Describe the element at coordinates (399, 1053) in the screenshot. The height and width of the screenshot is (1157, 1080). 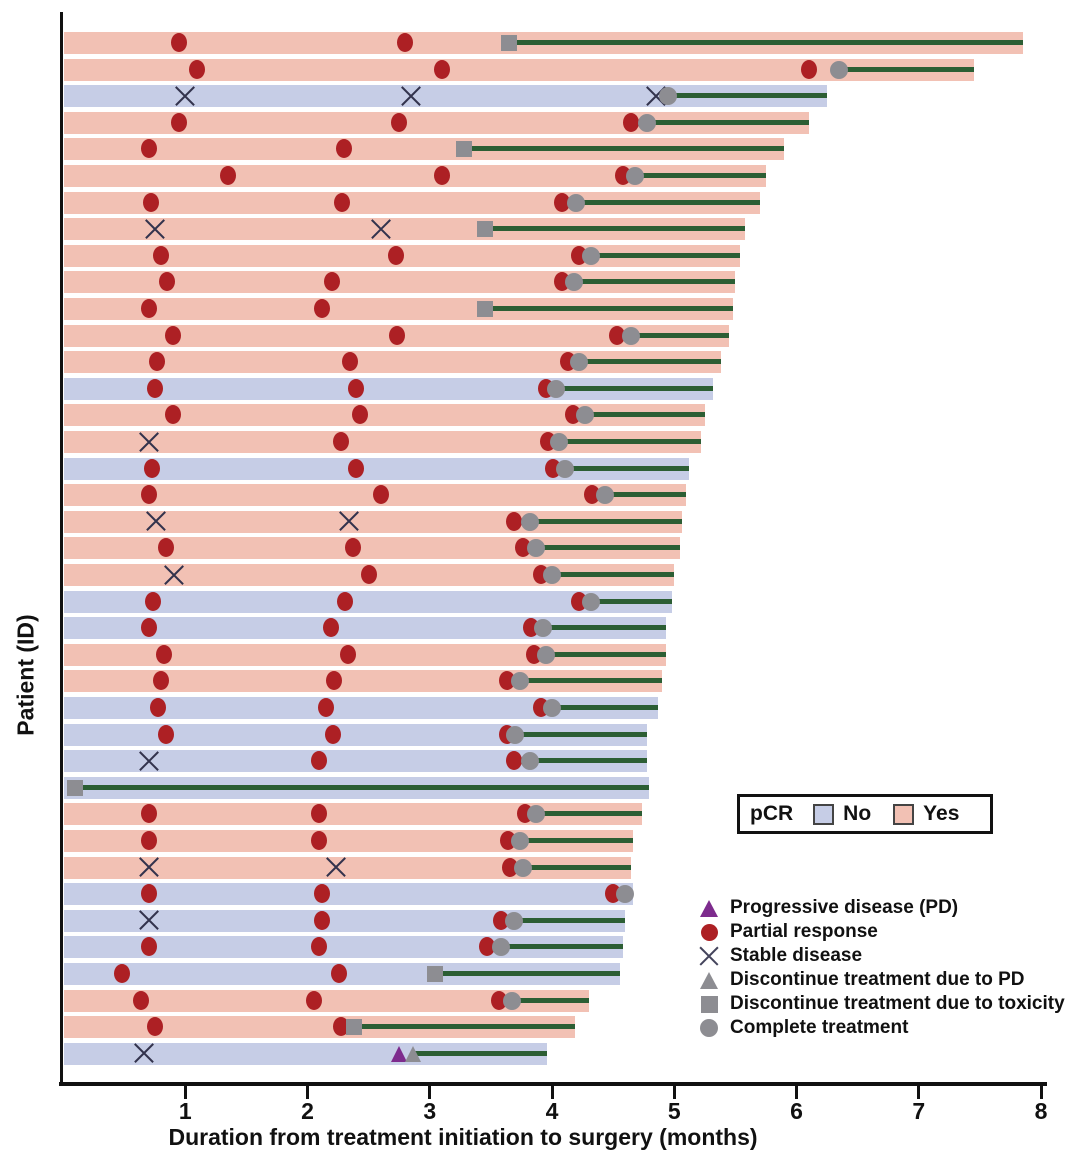
I see `progressive-disease-marker` at that location.